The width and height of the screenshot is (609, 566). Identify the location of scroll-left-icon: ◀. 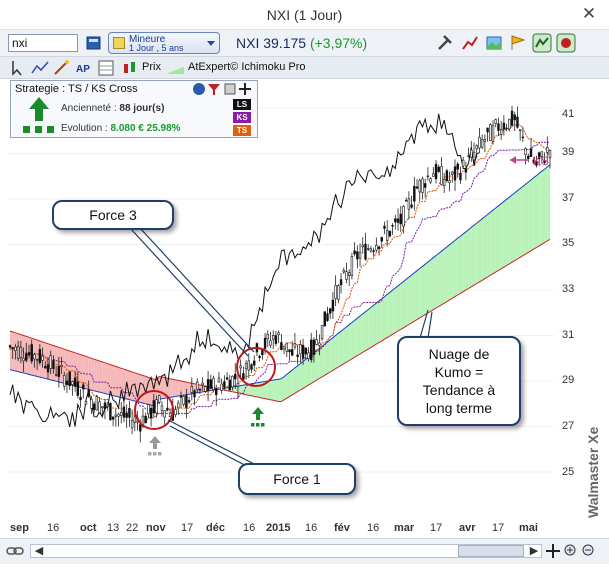
(39, 551).